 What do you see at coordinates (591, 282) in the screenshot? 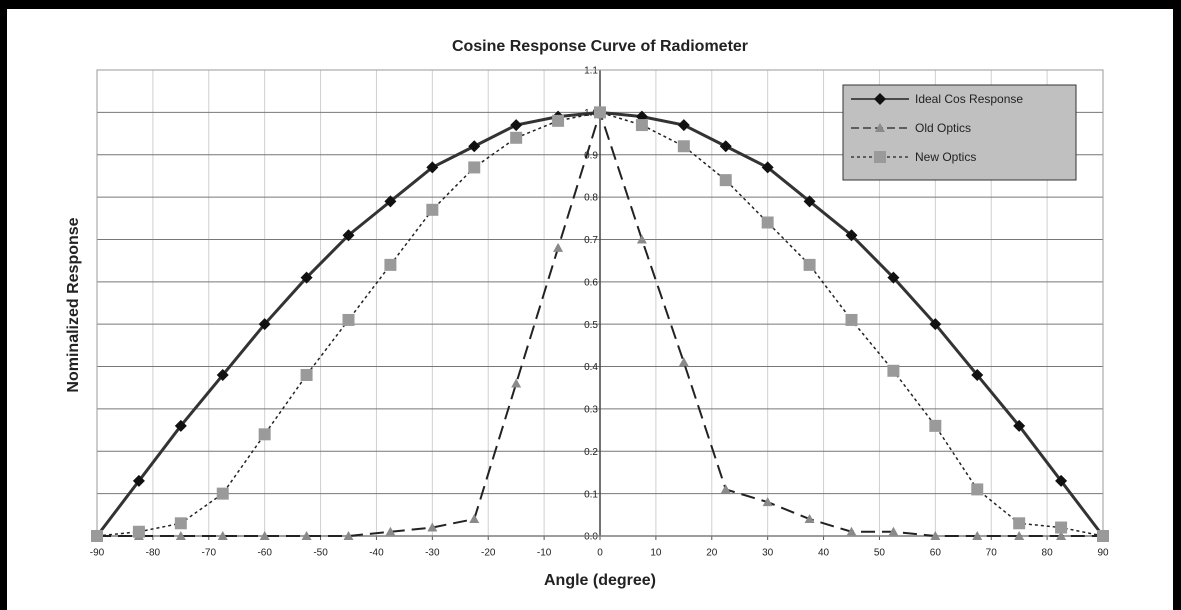
I see `y-tick-label: 0.6` at bounding box center [591, 282].